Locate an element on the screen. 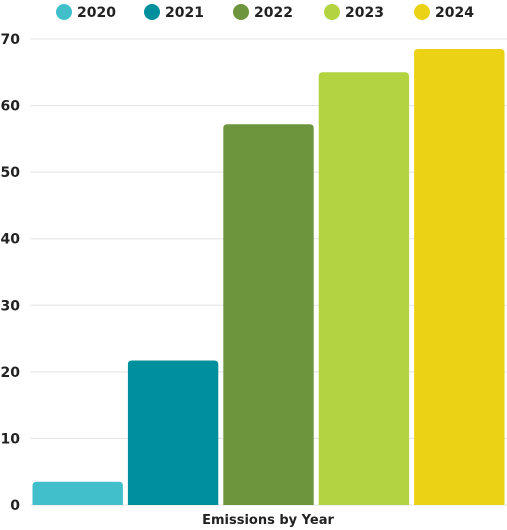 This screenshot has height=530, width=507. legend: 2020 2021 2022 2023 2024 is located at coordinates (265, 12).